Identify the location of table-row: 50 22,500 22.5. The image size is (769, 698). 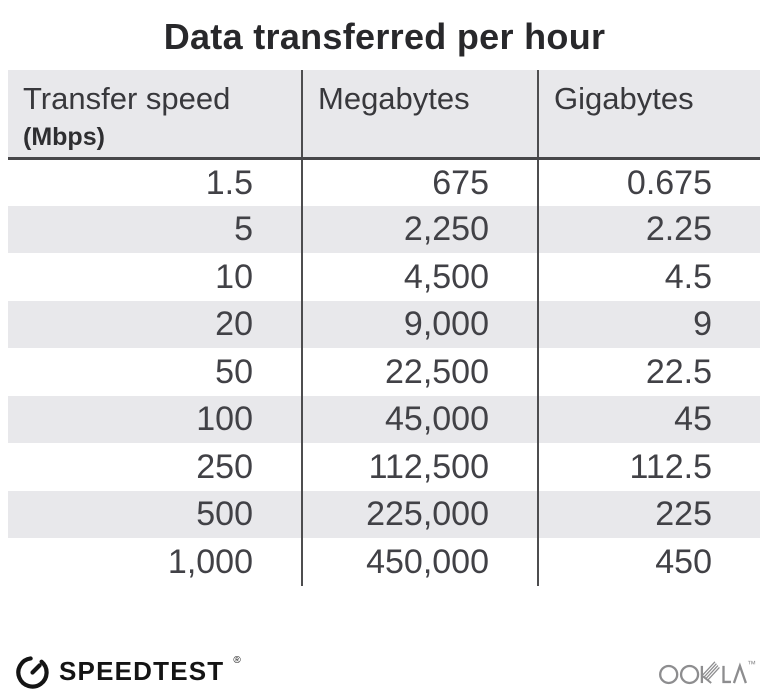
(384, 372).